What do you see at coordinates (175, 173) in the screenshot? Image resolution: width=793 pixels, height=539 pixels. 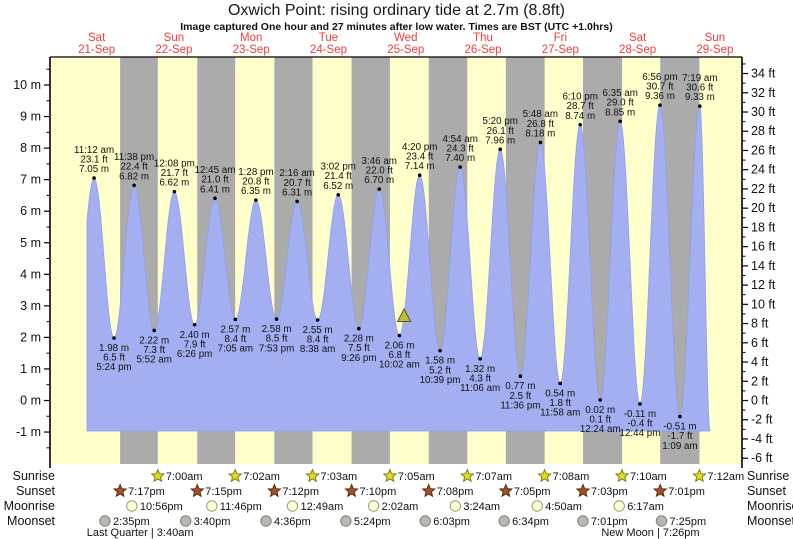 I see `svg-text: 21.7 ft` at bounding box center [175, 173].